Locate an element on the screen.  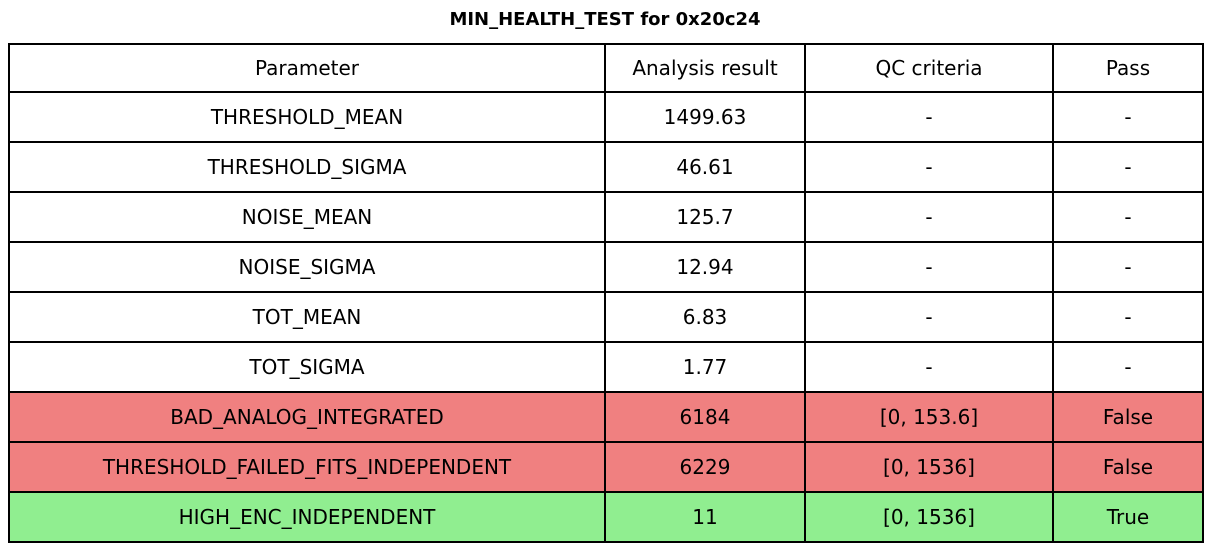
cell-parameter: TOT_MEAN is located at coordinates (307, 317).